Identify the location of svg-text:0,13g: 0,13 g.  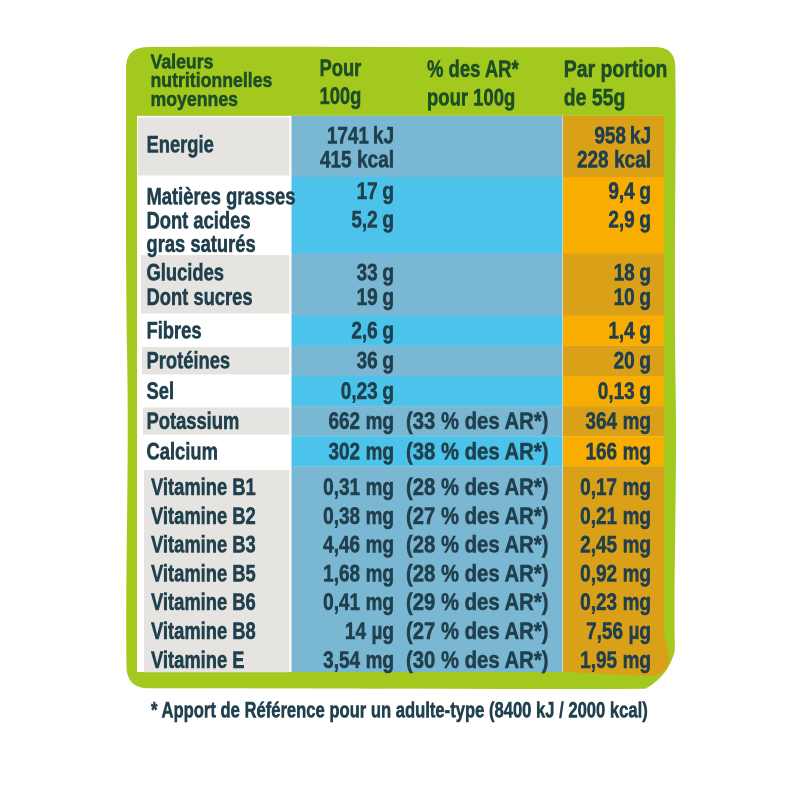
(624, 391).